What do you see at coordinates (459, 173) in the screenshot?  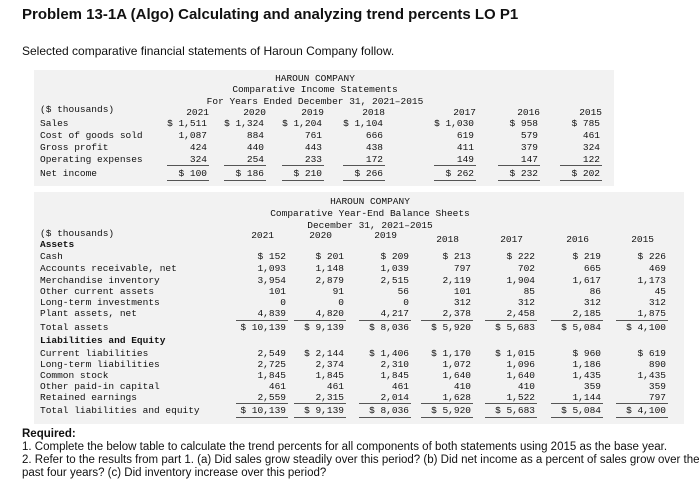 I see `cell-value: $ 262` at bounding box center [459, 173].